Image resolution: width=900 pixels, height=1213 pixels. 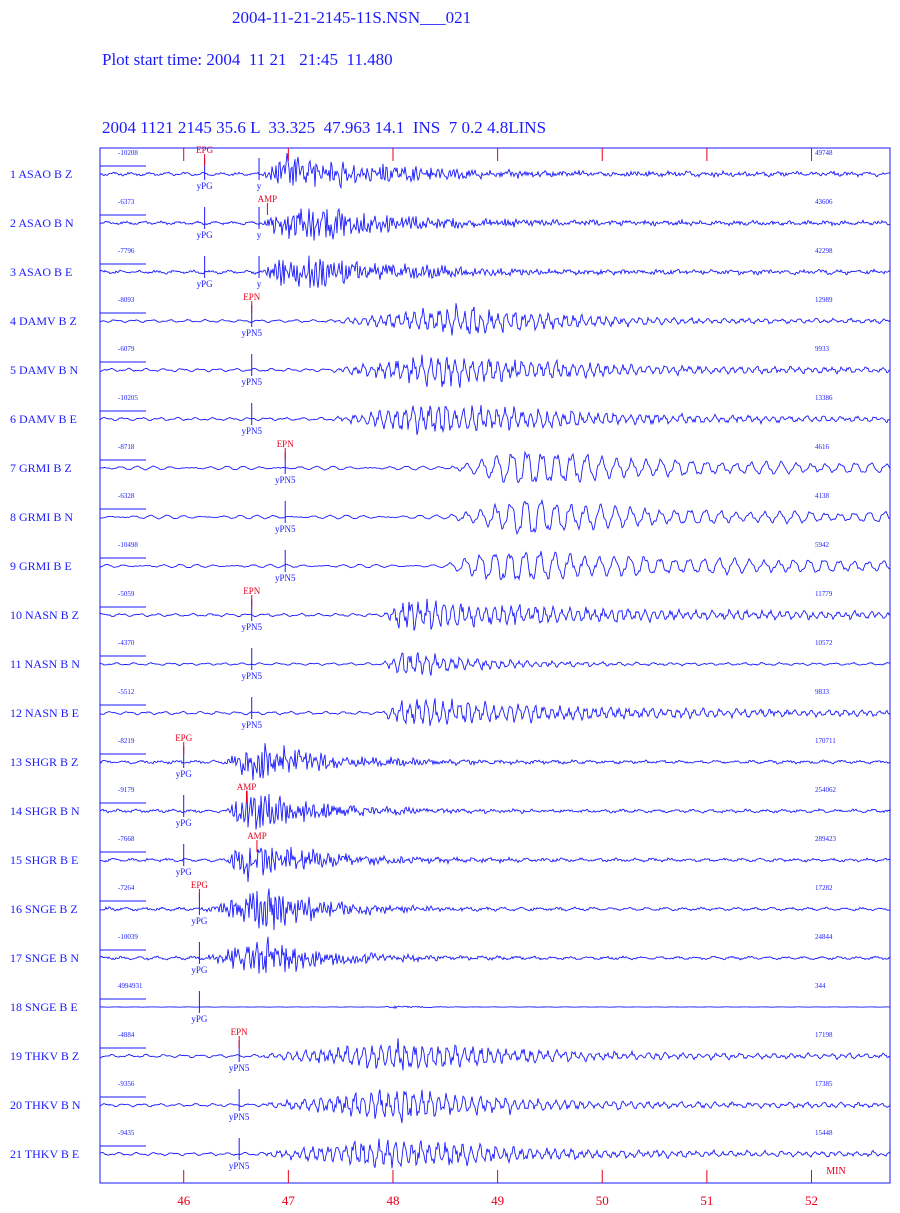 What do you see at coordinates (44, 909) in the screenshot?
I see `trace-label: 16 SNGE B Z` at bounding box center [44, 909].